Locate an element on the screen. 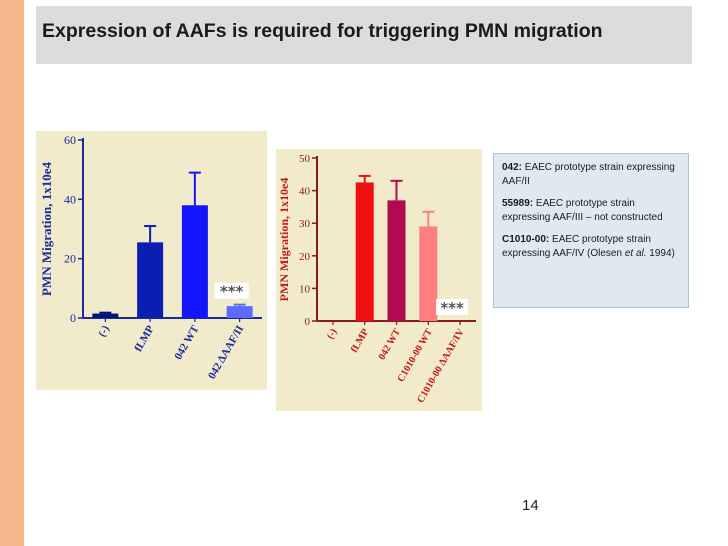  x-tick-label: 042 ΔAAF/II is located at coordinates (226, 353).